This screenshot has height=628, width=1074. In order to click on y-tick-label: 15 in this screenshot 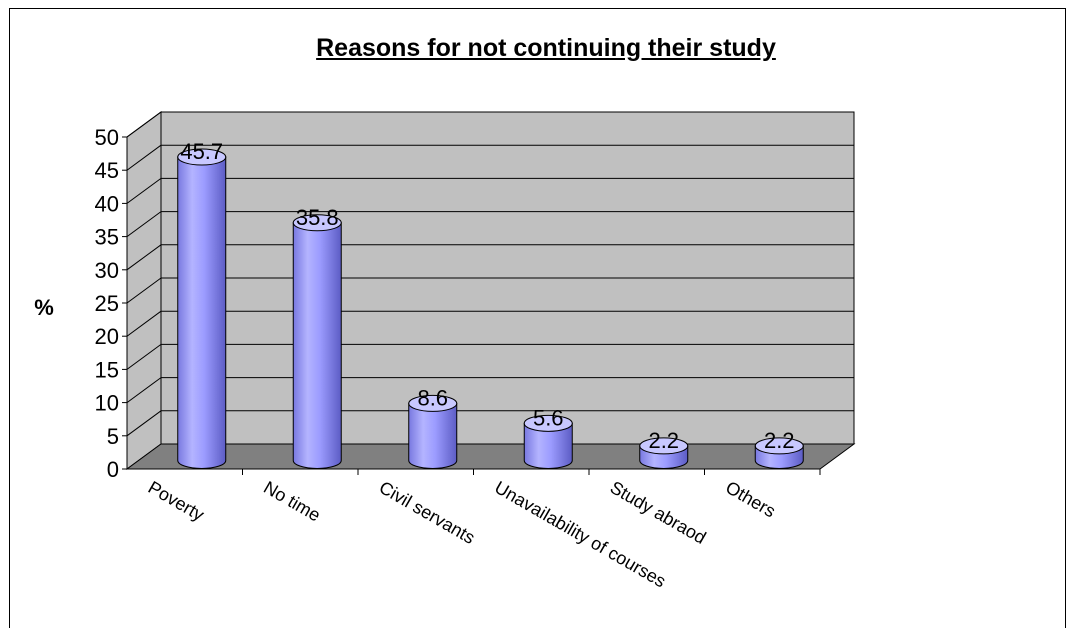, I will do `click(107, 369)`.